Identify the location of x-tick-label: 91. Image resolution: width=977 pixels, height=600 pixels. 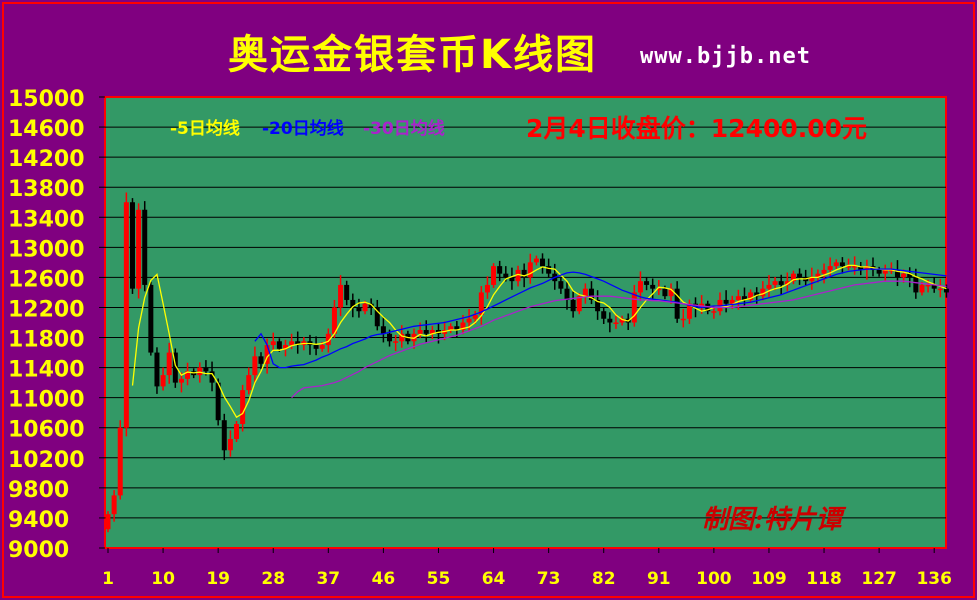
(659, 579).